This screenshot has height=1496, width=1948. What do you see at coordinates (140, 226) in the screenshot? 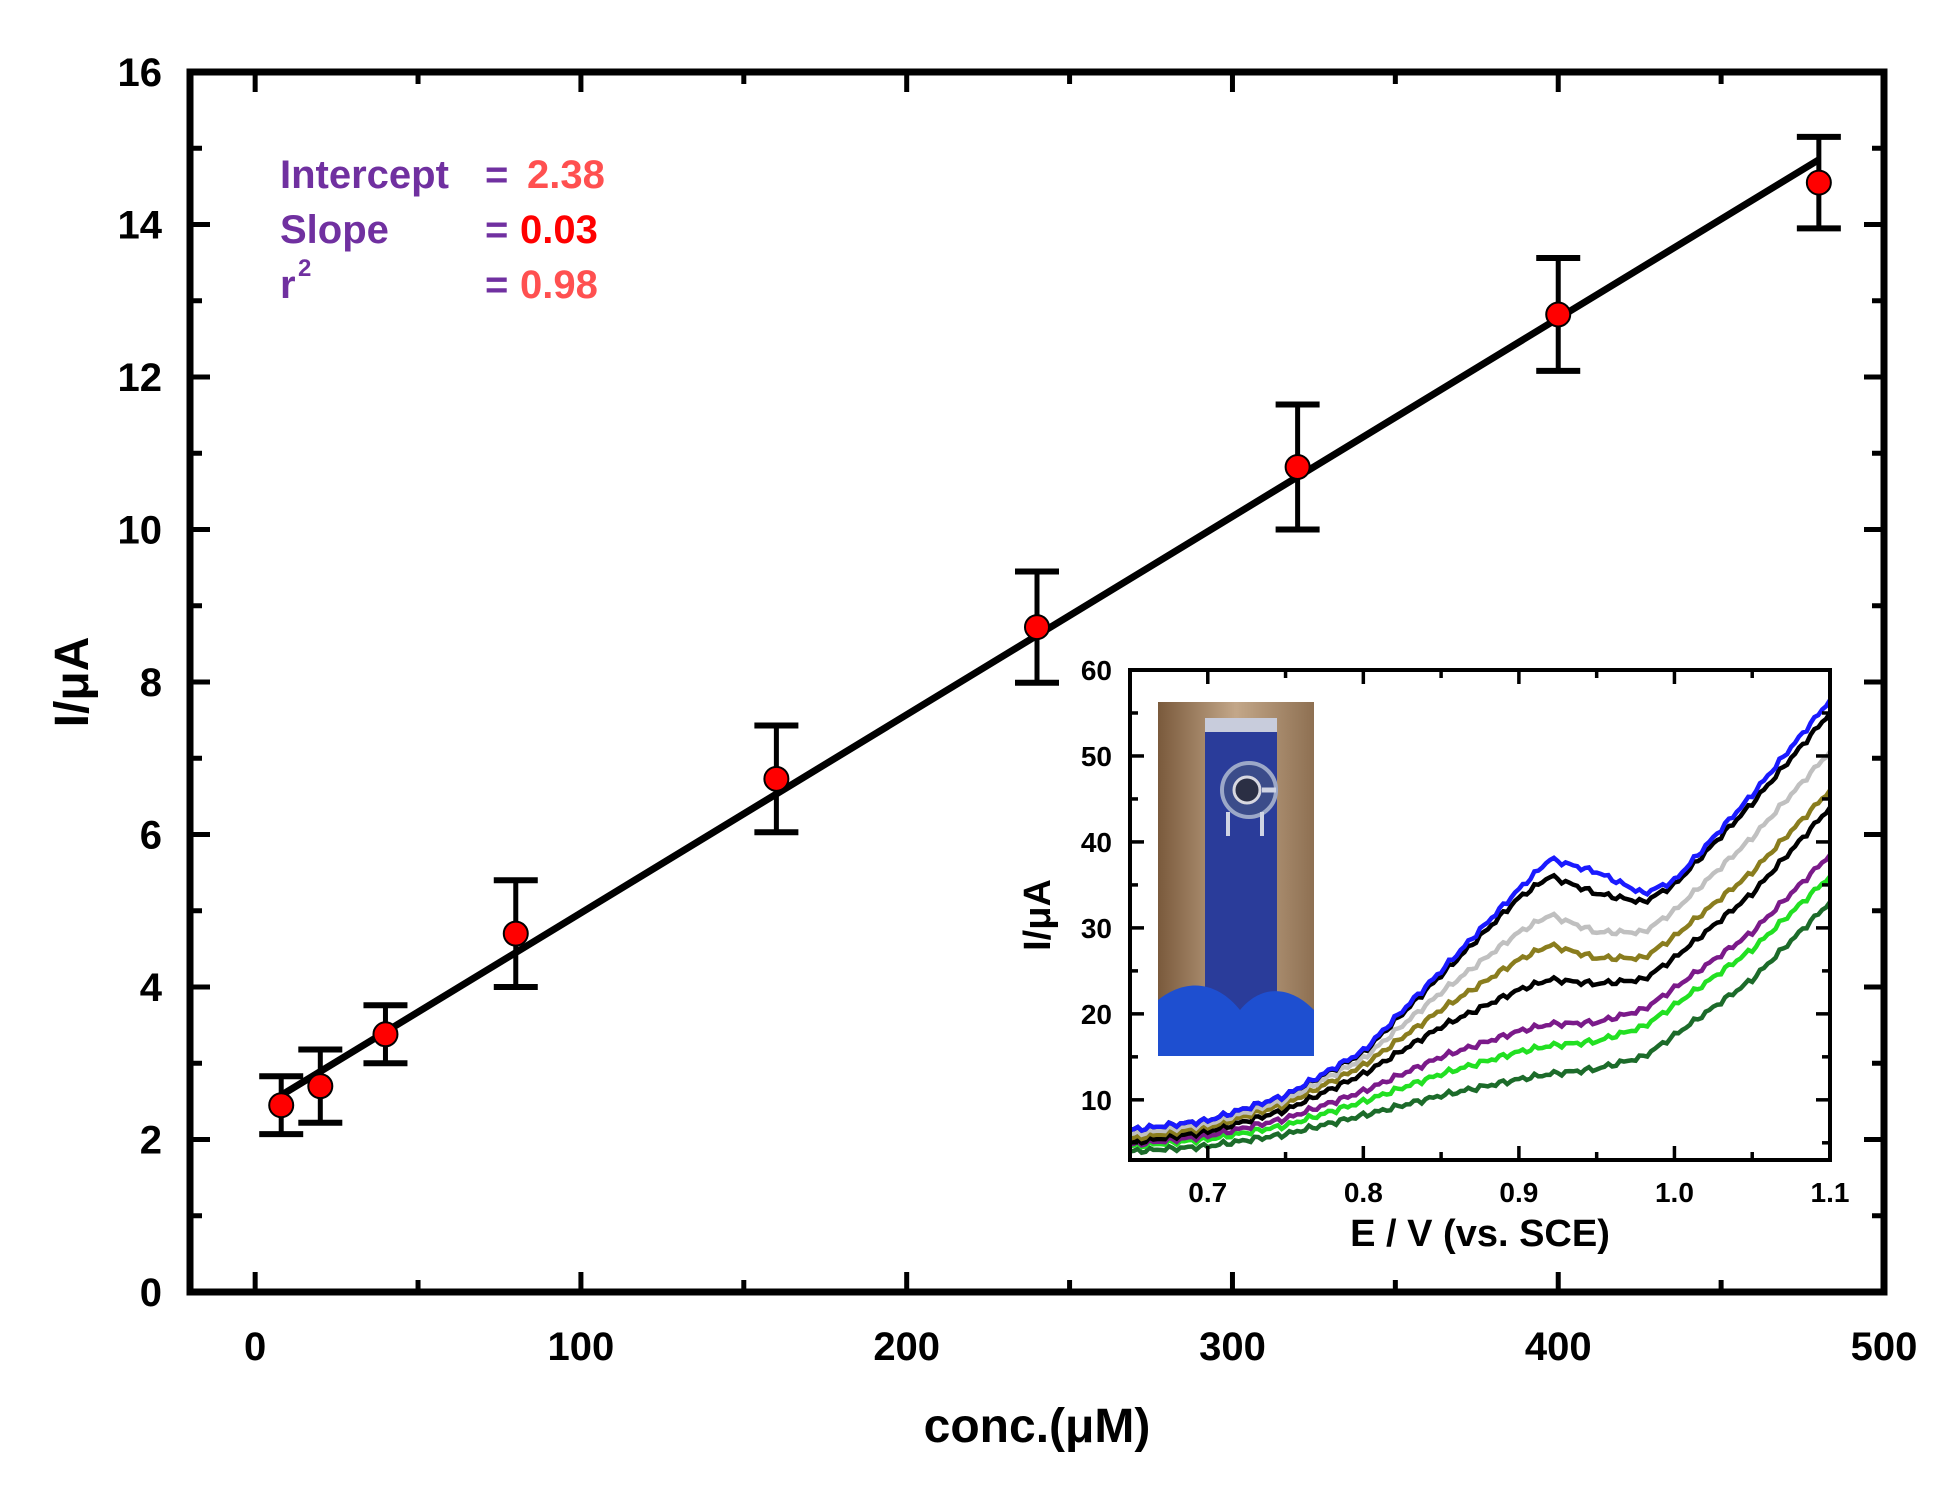
I see `y-tick-label: 14` at bounding box center [140, 226].